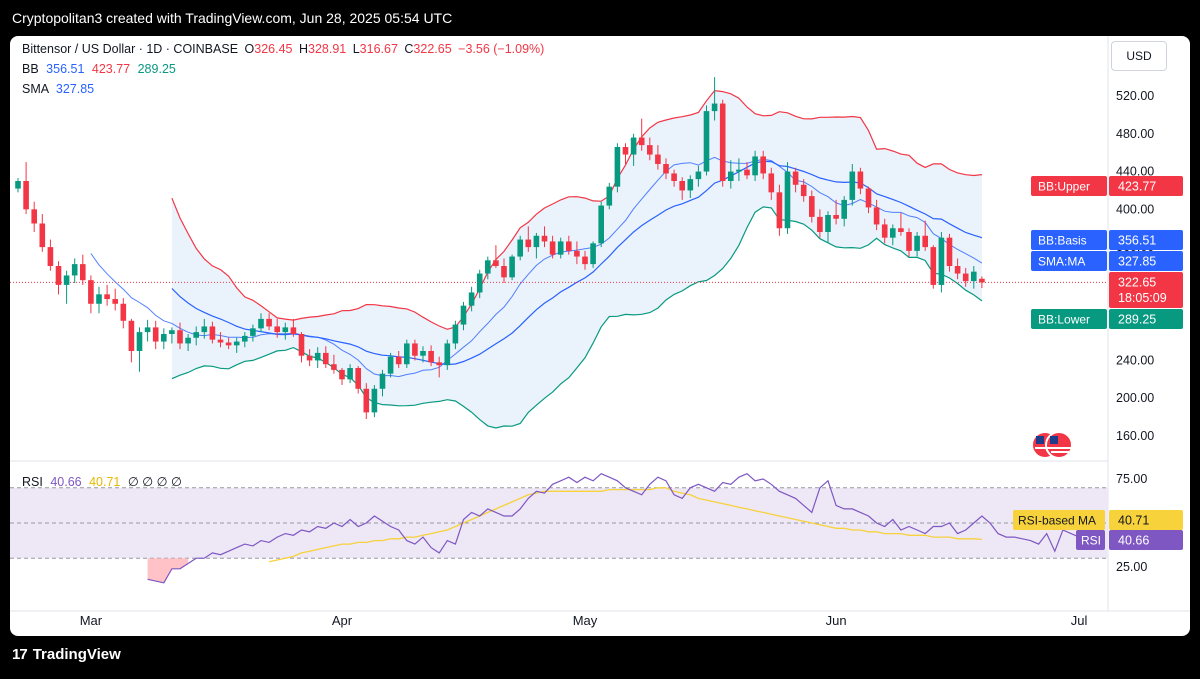 Image resolution: width=1200 pixels, height=679 pixels. I want to click on tag-bb-basis-label-bg, so click(1069, 240).